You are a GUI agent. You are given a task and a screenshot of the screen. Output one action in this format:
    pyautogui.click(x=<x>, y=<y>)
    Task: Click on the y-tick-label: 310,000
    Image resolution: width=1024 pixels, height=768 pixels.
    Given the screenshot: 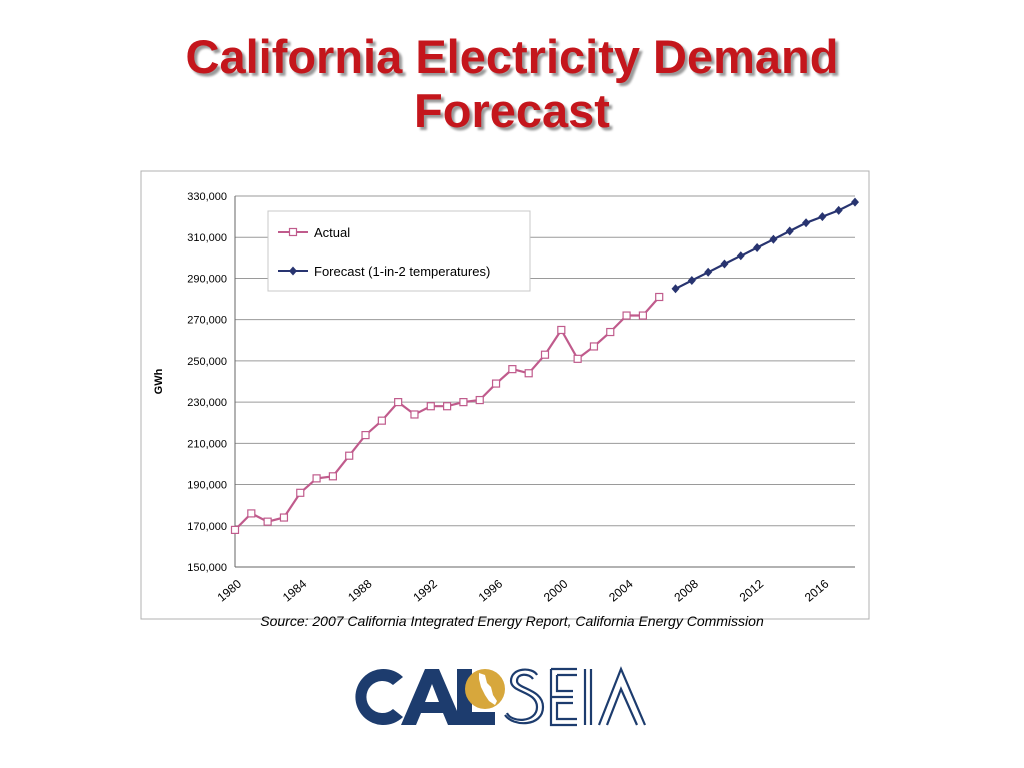 What is the action you would take?
    pyautogui.click(x=207, y=238)
    